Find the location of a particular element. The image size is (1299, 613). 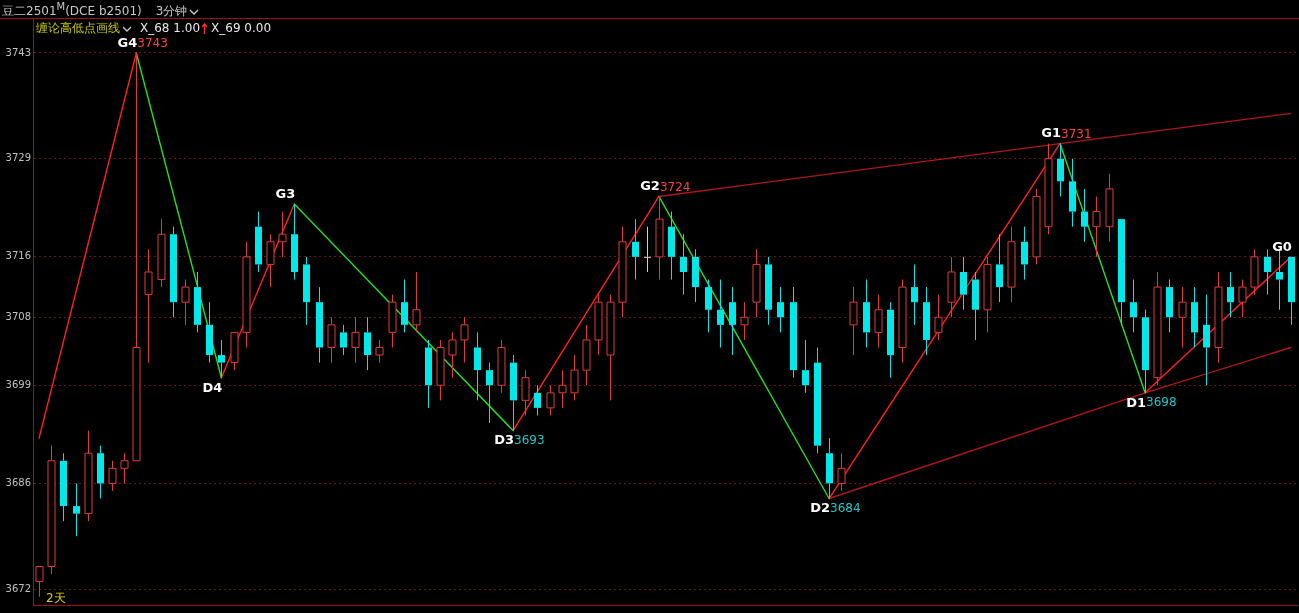

data-label: G3 is located at coordinates (285, 193).